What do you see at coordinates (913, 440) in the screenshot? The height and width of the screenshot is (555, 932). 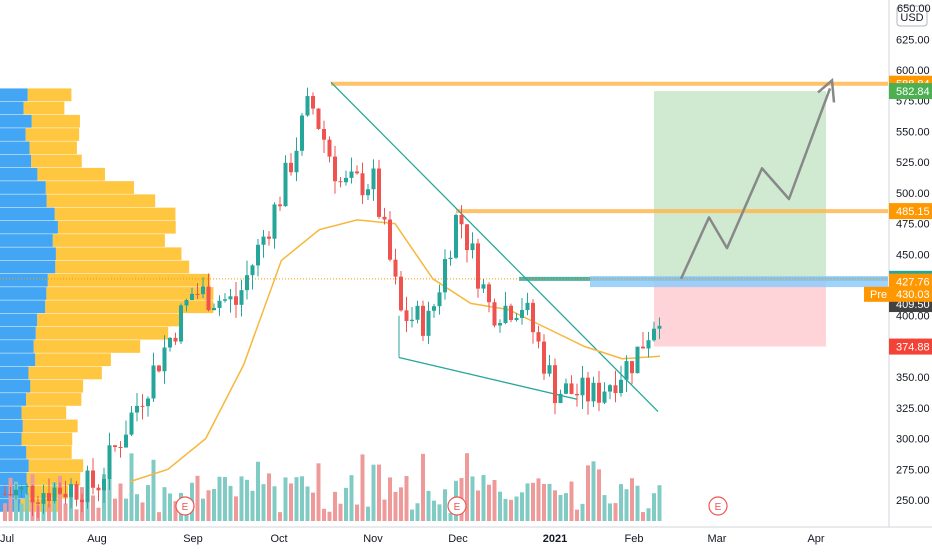 I see `y-tick-label: 300.00` at bounding box center [913, 440].